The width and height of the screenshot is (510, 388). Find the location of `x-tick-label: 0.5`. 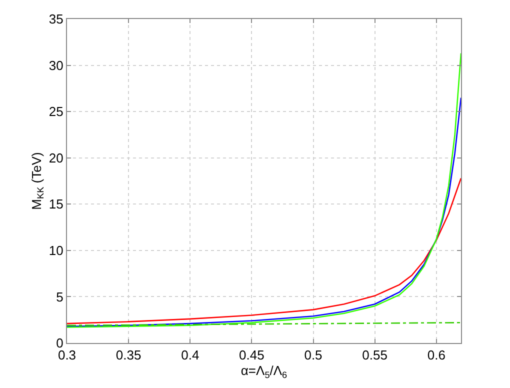

x-tick-label: 0.5 is located at coordinates (313, 355).